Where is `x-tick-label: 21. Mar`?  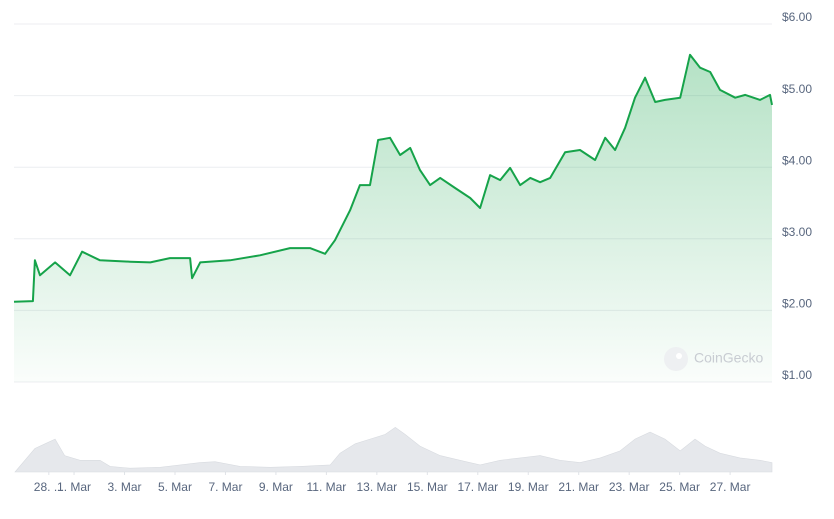
x-tick-label: 21. Mar is located at coordinates (578, 487).